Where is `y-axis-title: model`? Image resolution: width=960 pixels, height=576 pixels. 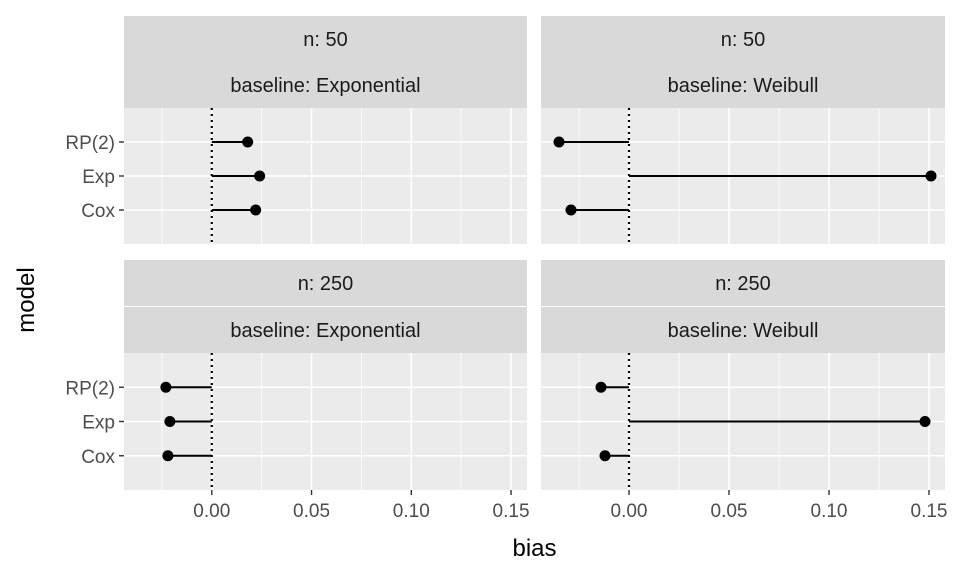
y-axis-title: model is located at coordinates (26, 299).